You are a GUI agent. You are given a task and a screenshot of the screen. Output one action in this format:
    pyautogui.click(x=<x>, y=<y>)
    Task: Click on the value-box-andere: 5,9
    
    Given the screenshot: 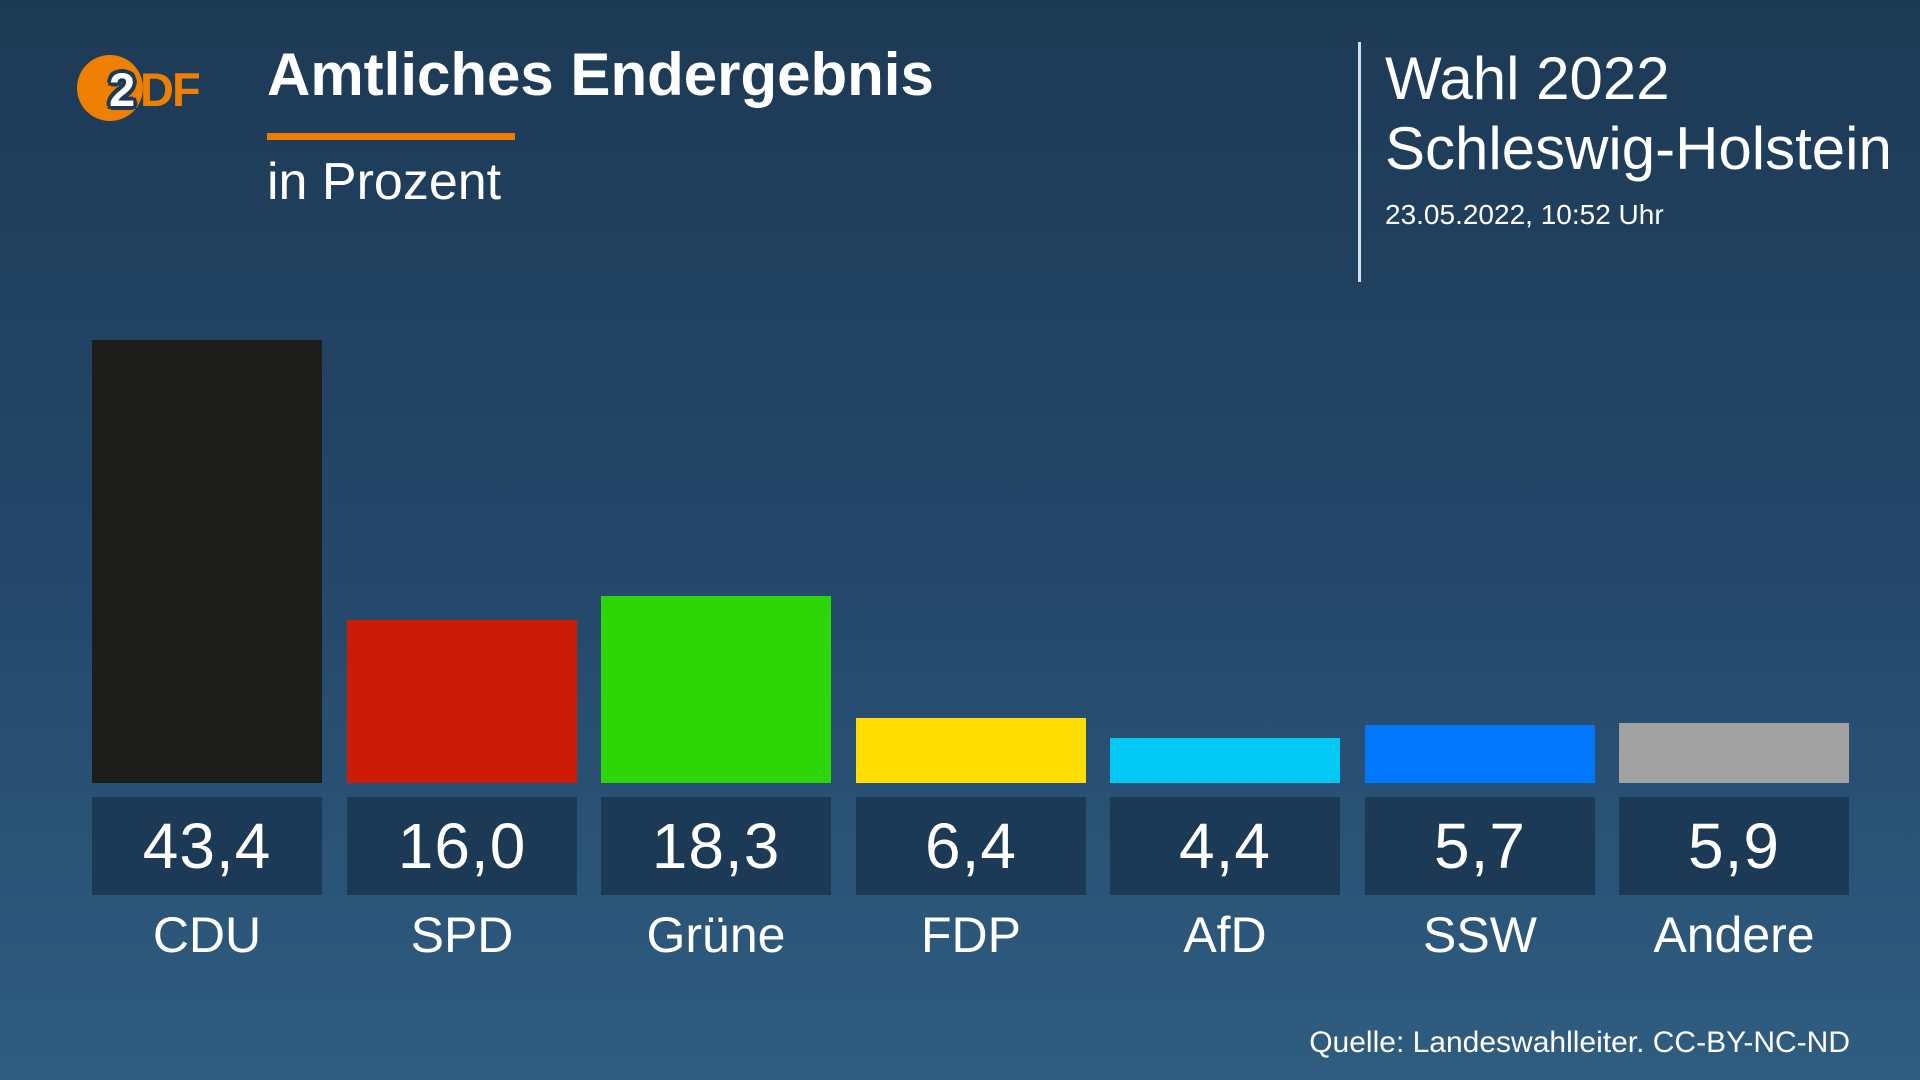 What is the action you would take?
    pyautogui.click(x=1734, y=846)
    